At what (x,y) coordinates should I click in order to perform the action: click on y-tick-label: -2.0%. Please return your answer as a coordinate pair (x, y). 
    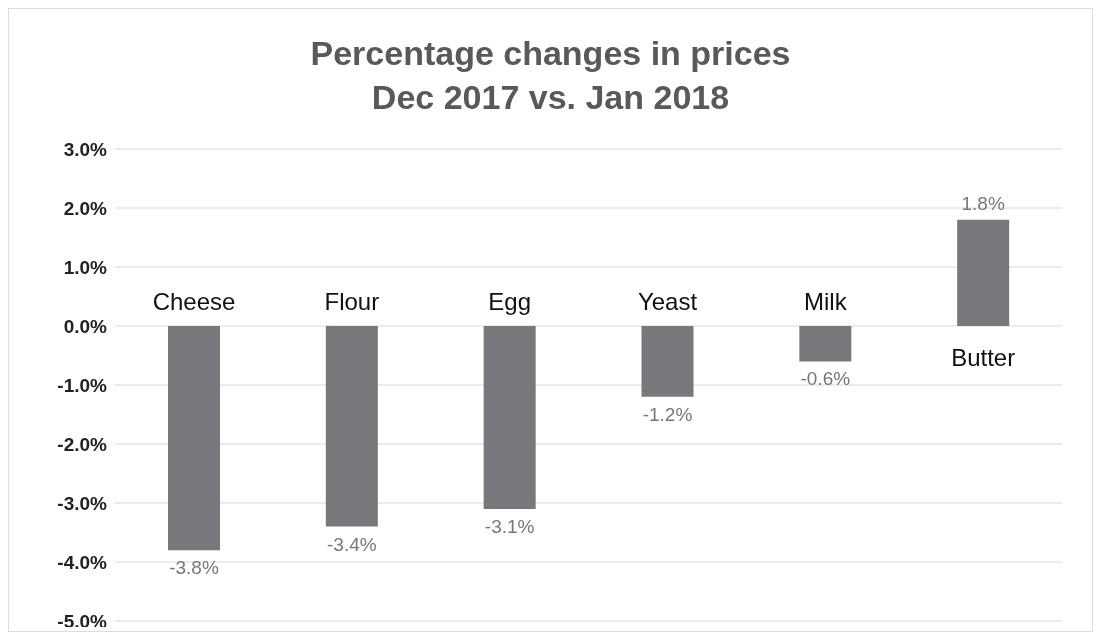
    Looking at the image, I should click on (82, 444).